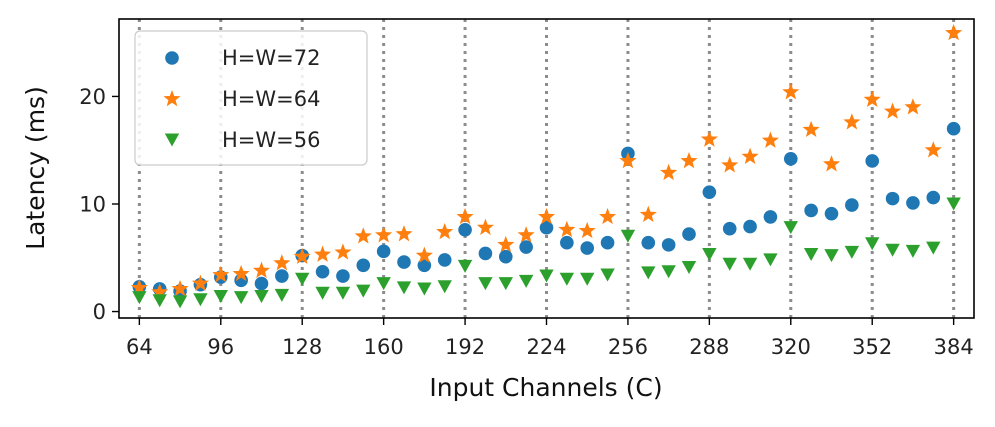 Image resolution: width=995 pixels, height=427 pixels. I want to click on point-series2-c272, so click(668, 272).